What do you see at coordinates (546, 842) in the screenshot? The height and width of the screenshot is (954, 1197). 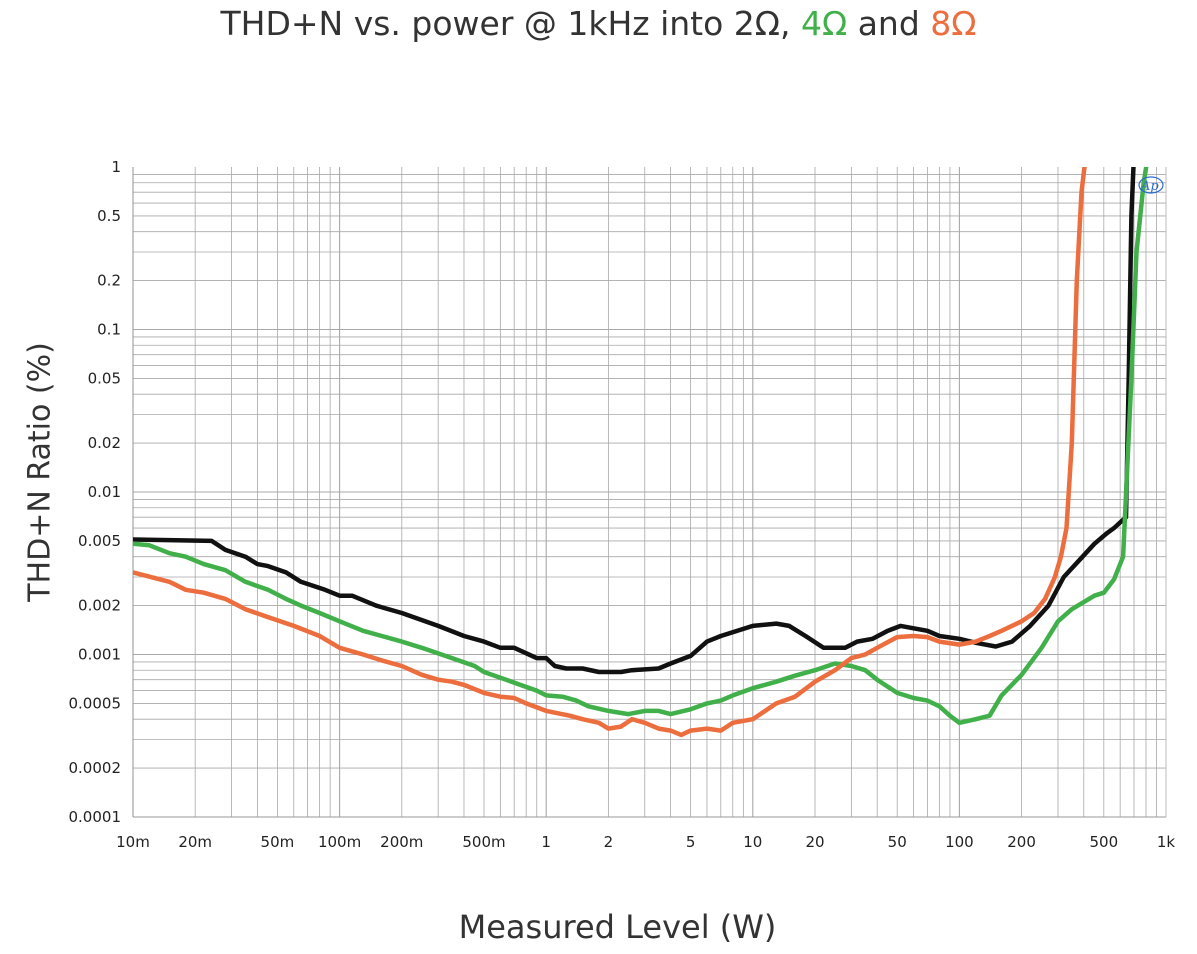 I see `x-tick-label: 1` at bounding box center [546, 842].